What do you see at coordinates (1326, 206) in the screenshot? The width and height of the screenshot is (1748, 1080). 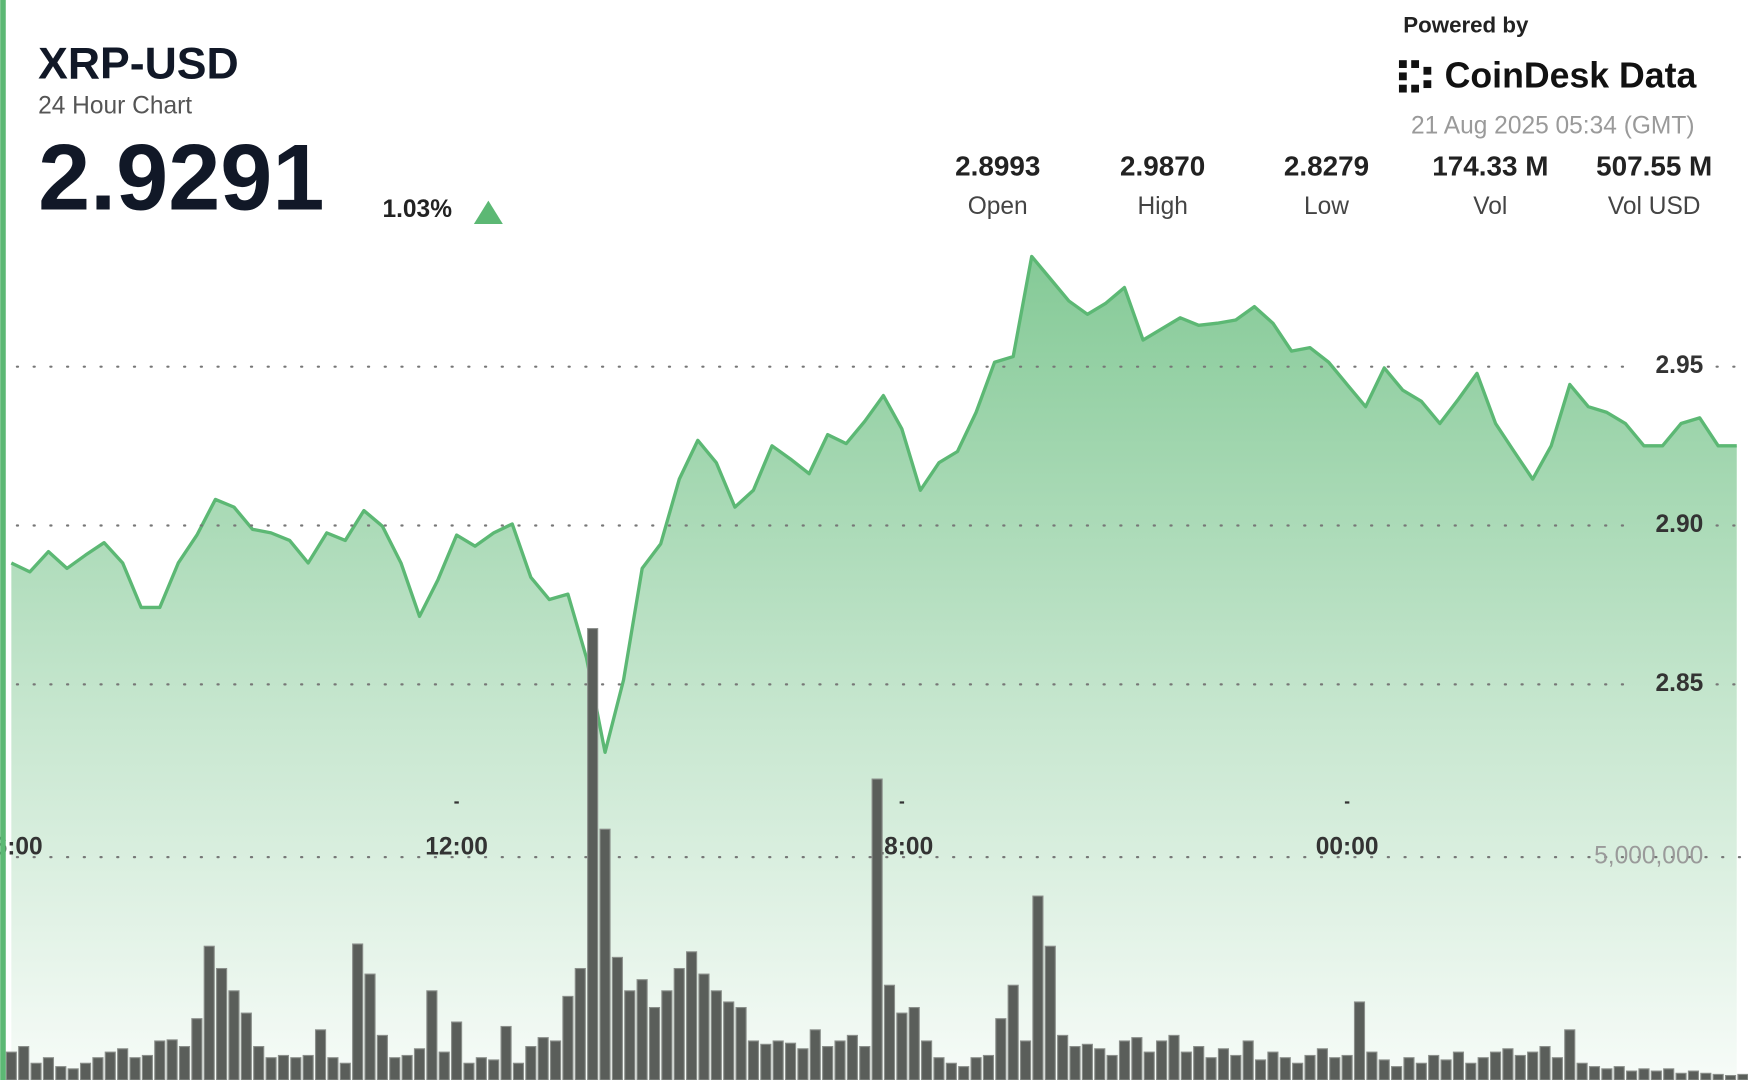 I see `stat-label: Low` at bounding box center [1326, 206].